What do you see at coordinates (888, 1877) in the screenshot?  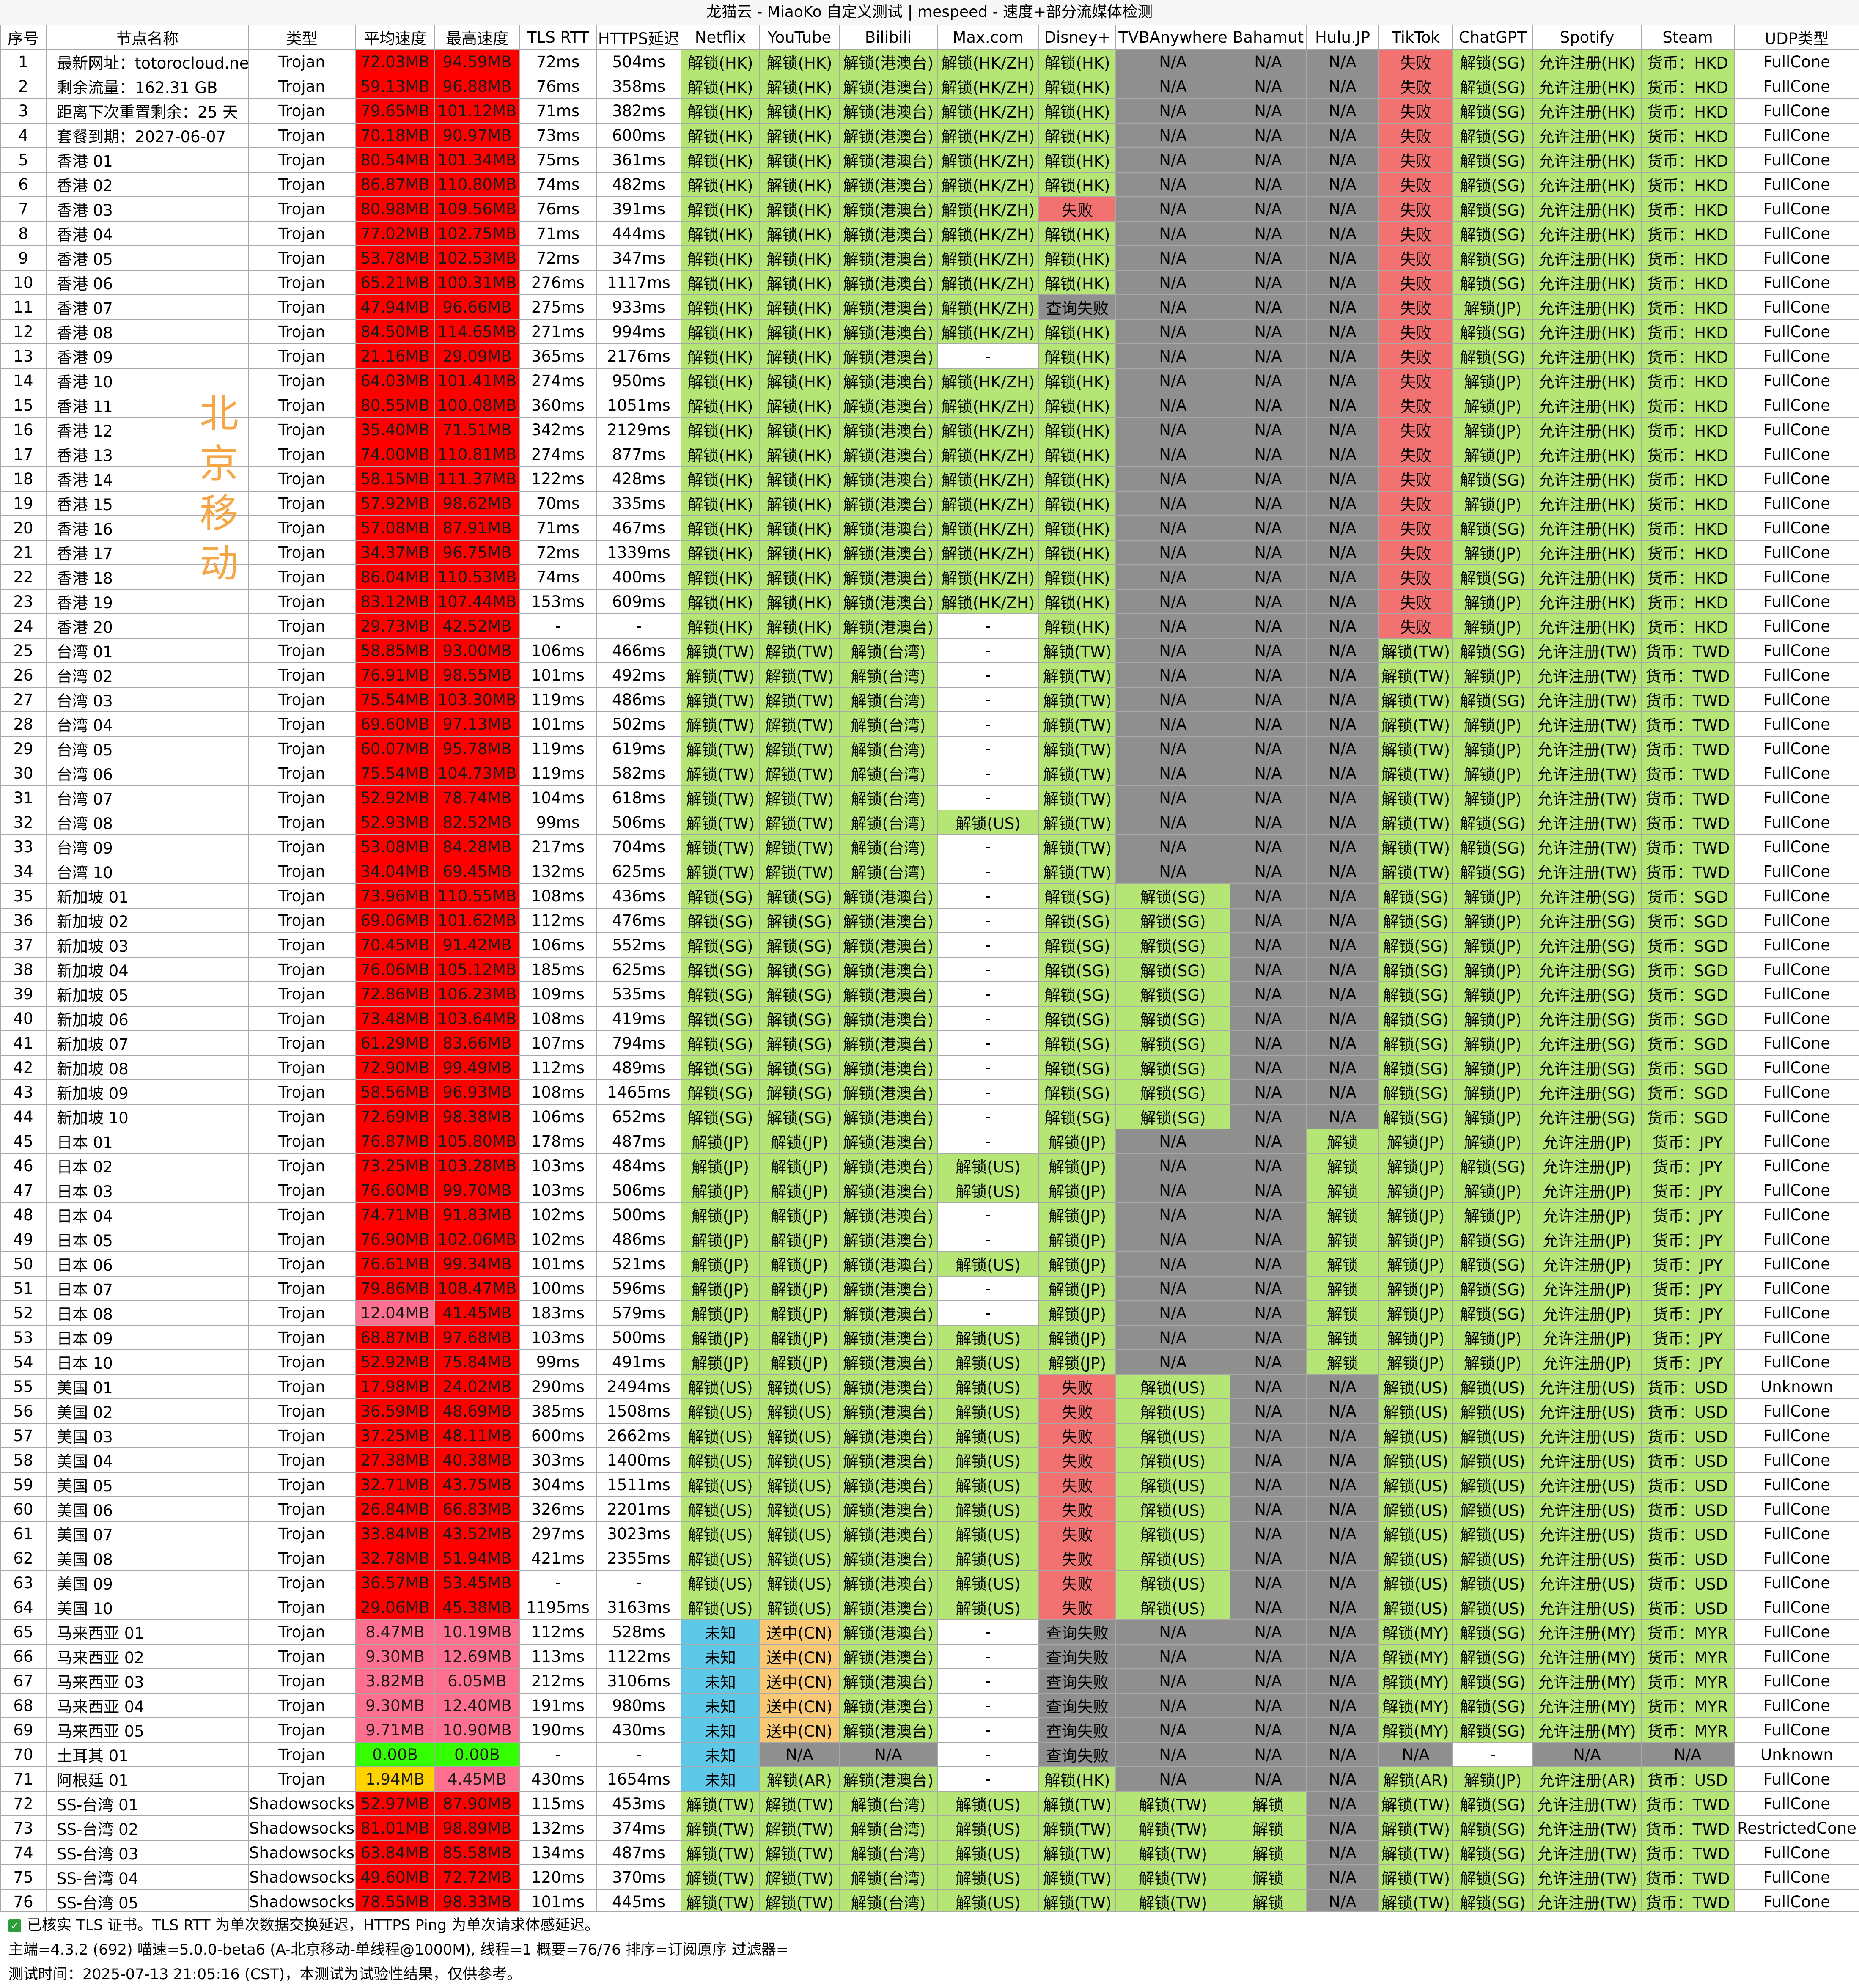 I see `cell-bilibili: 解锁(台湾)` at bounding box center [888, 1877].